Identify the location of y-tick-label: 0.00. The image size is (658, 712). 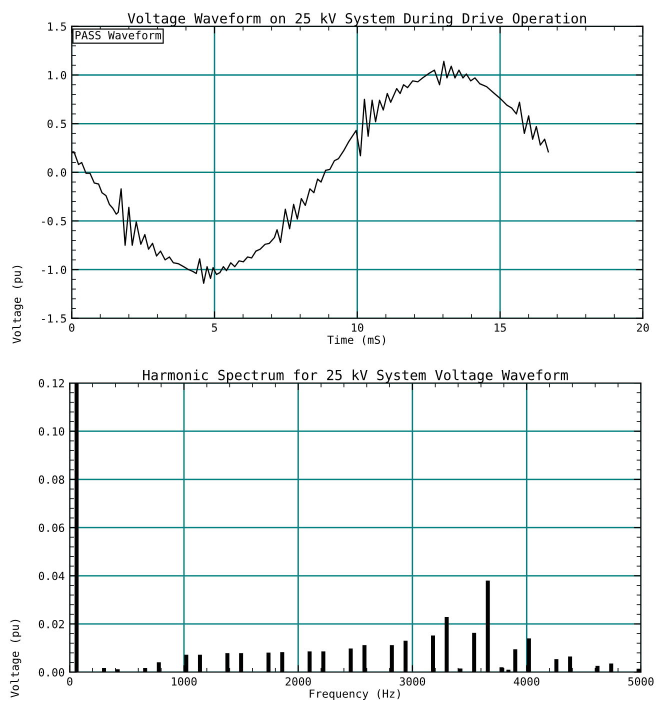
(51, 672).